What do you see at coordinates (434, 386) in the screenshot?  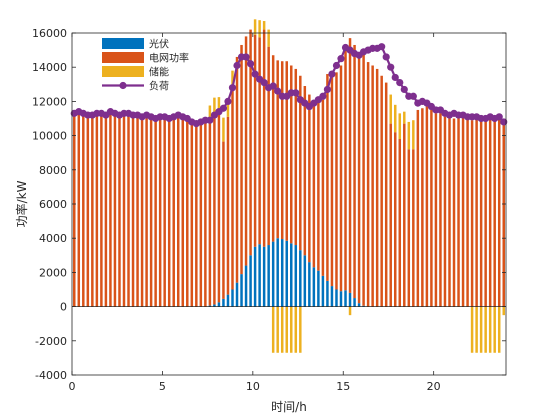 I see `x-tick-label-4: 20` at bounding box center [434, 386].